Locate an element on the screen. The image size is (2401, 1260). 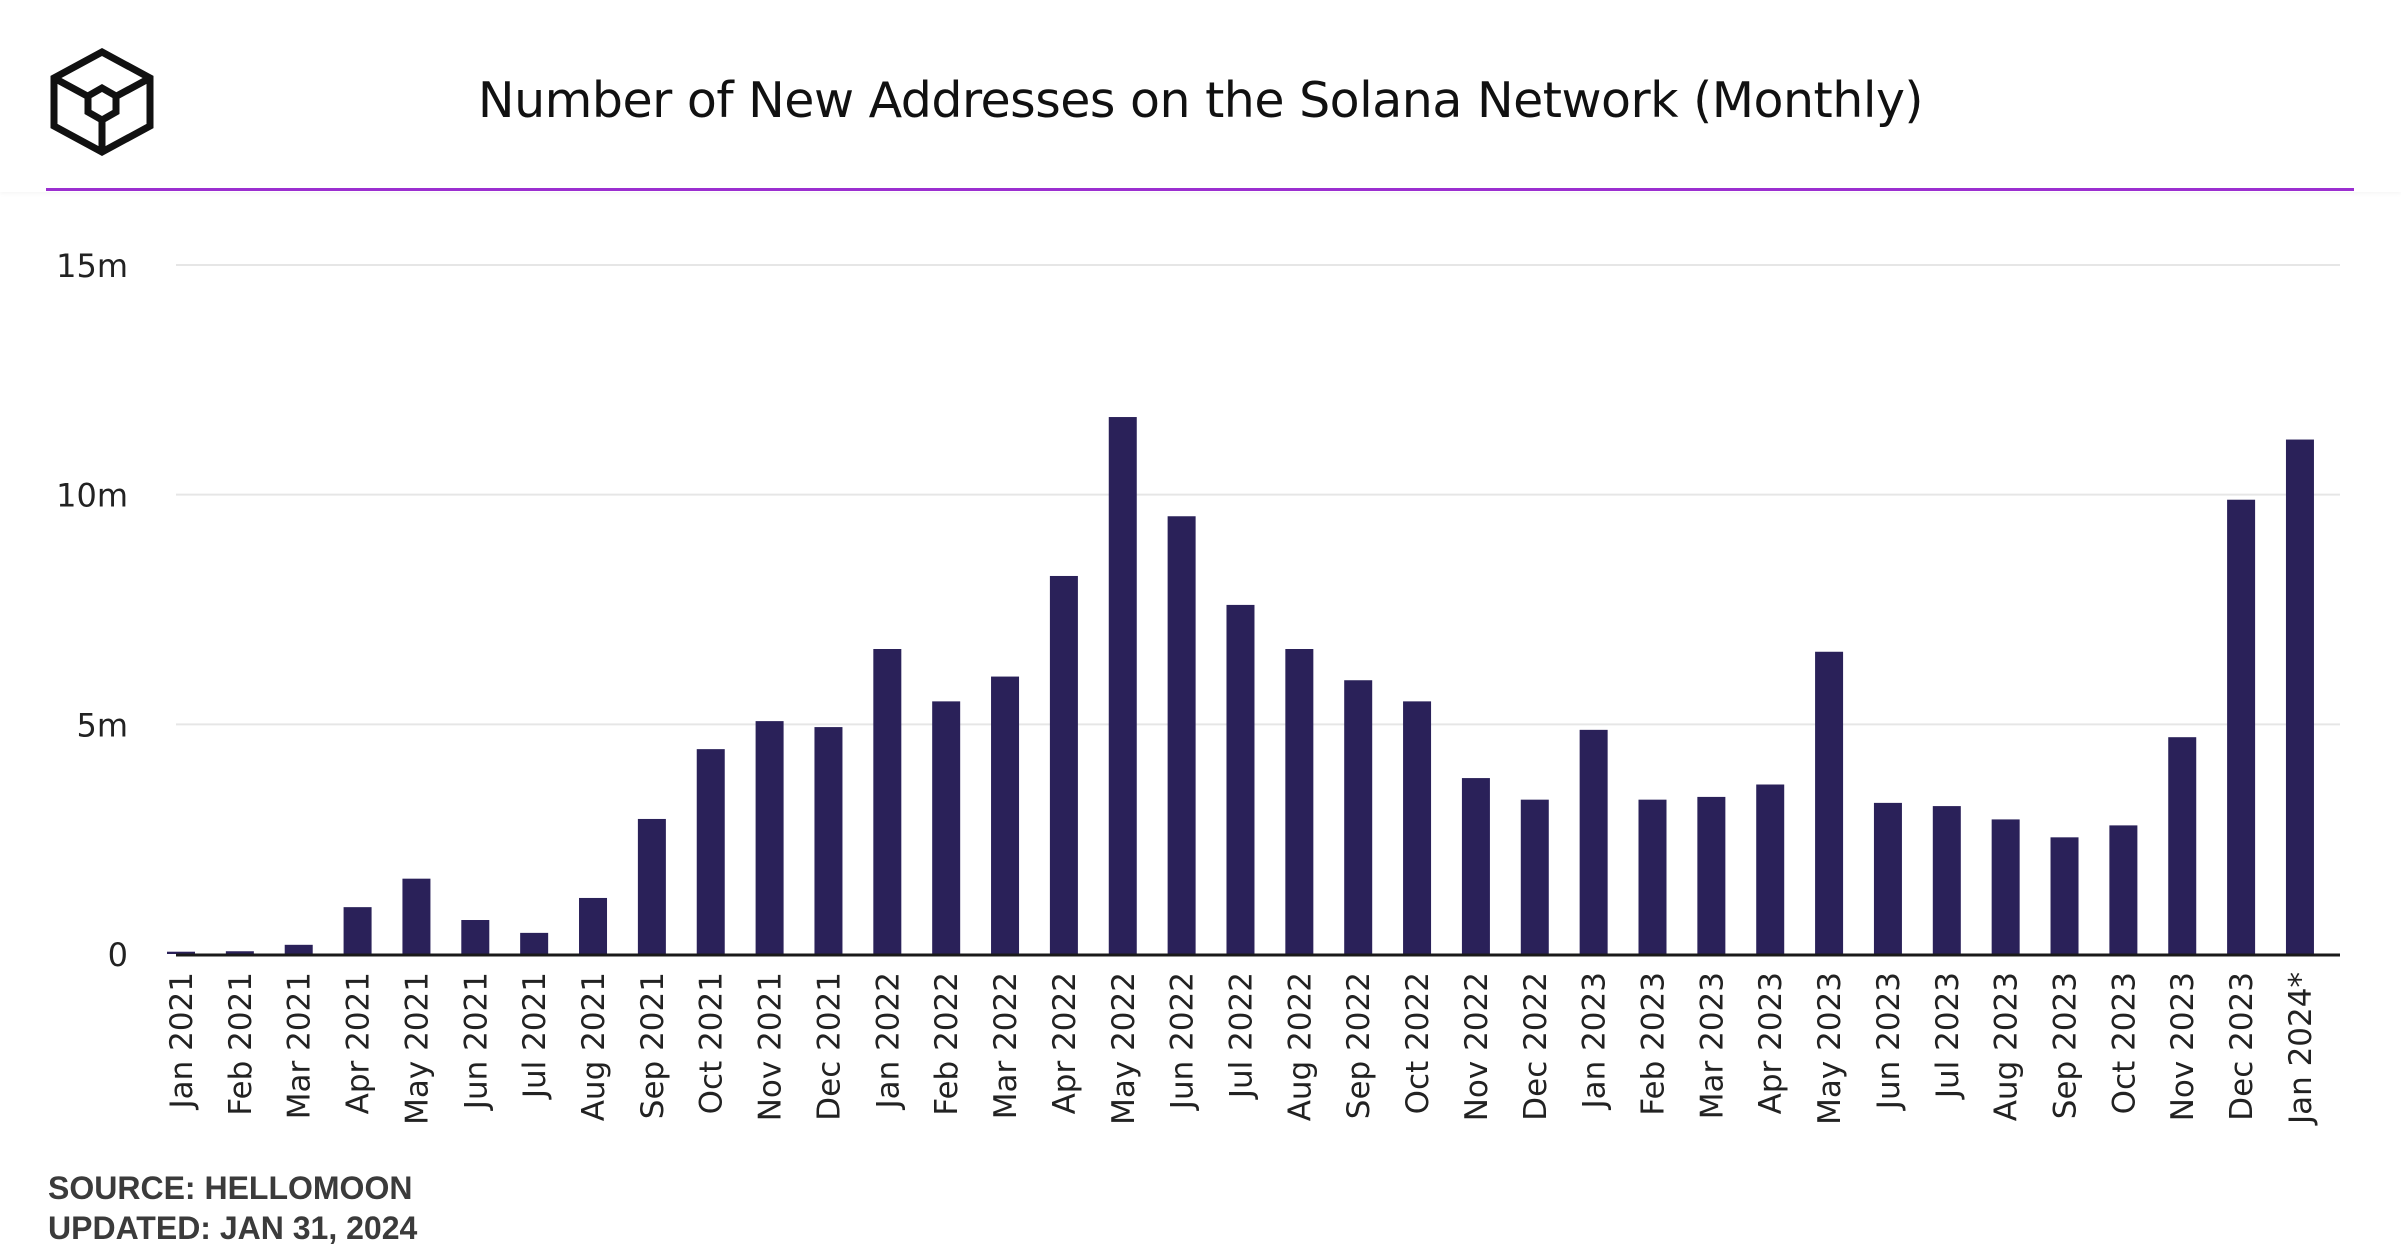
x-tick-label: Oct 2021 is located at coordinates (712, 1043).